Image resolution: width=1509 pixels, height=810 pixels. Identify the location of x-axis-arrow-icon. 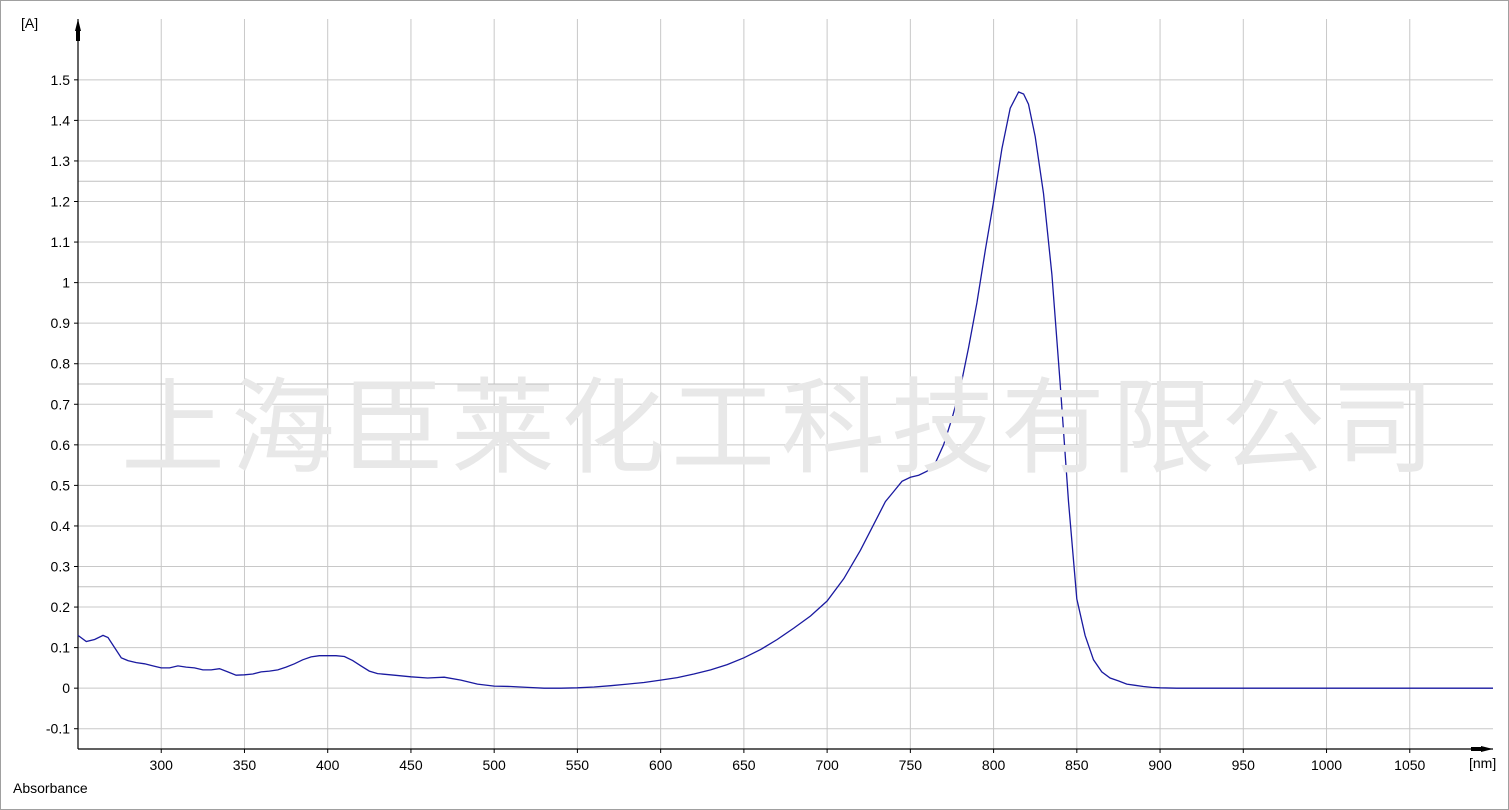
(1487, 749).